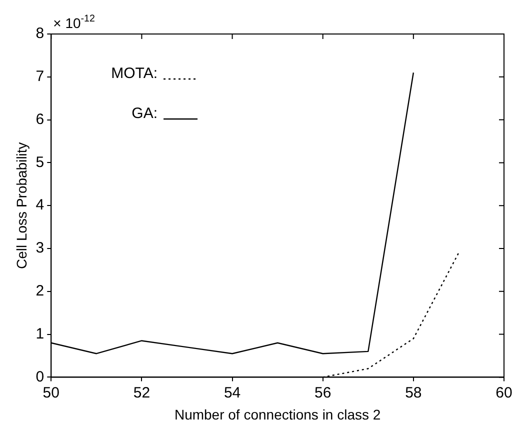 This screenshot has width=530, height=434. Describe the element at coordinates (51, 393) in the screenshot. I see `x-tick-label: 50` at that location.